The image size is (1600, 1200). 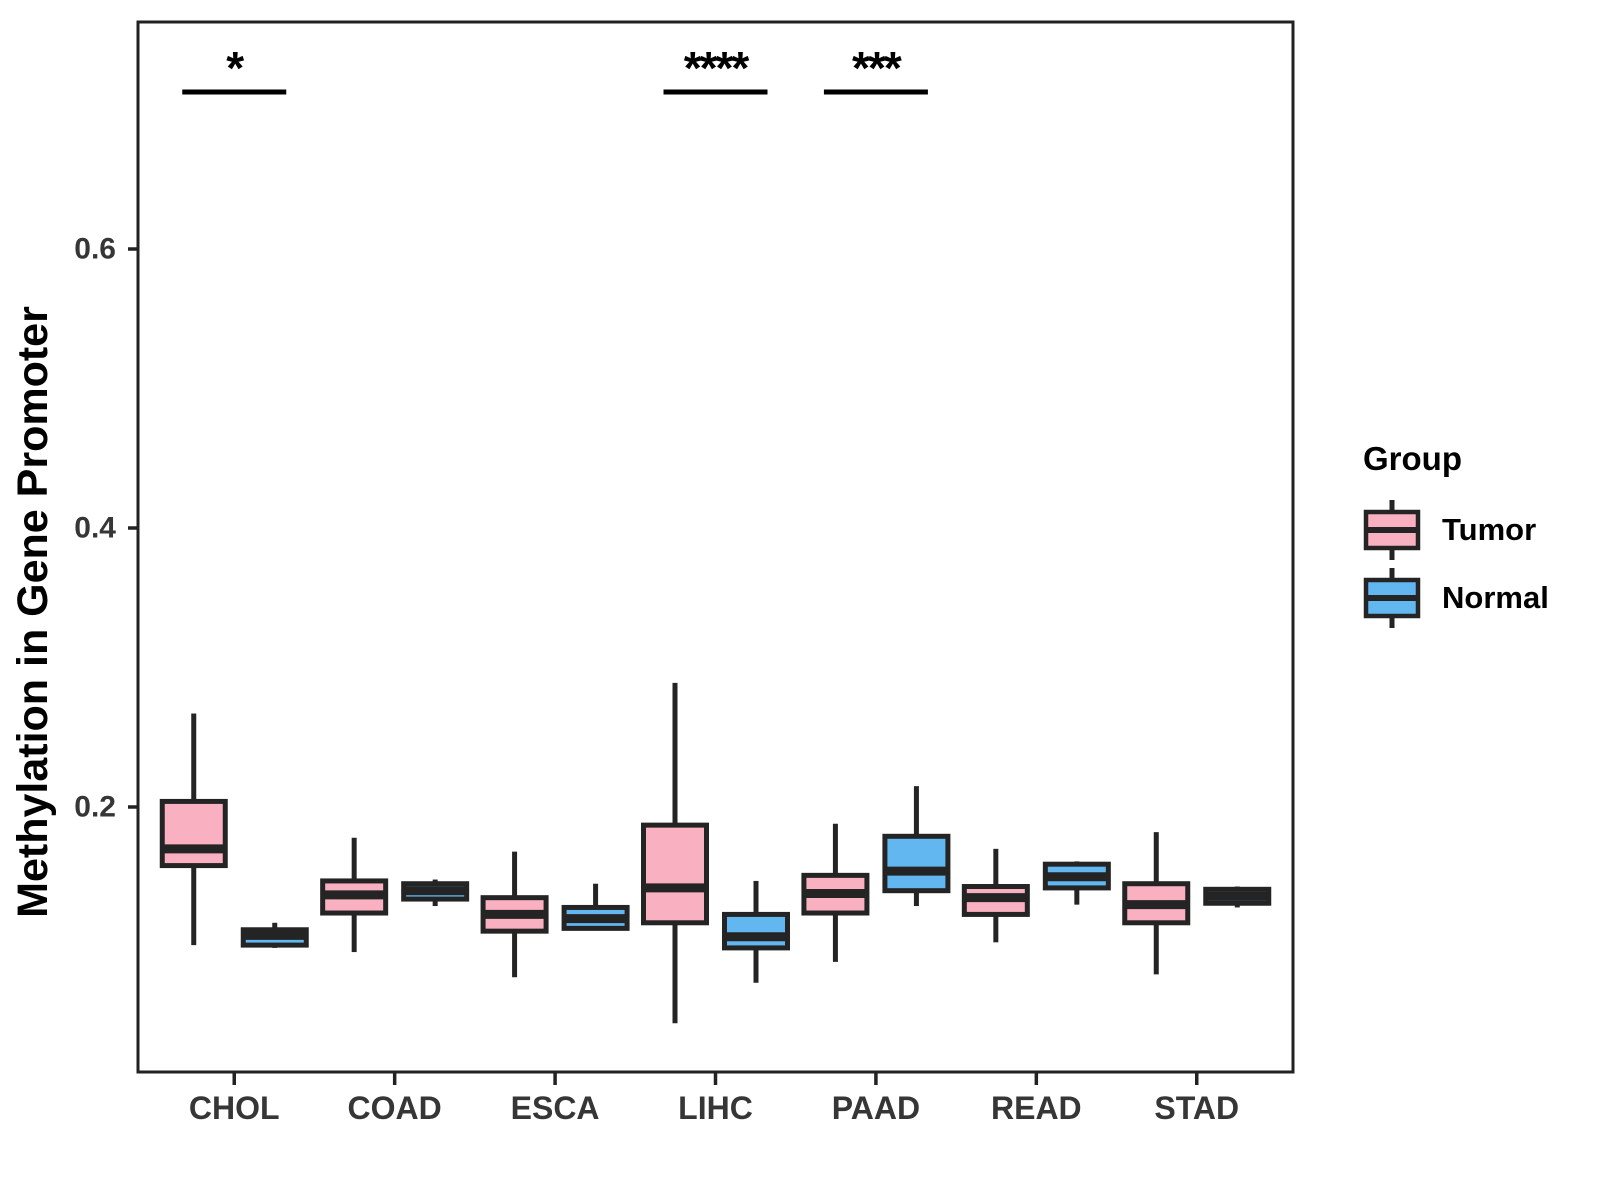 I want to click on legend-item-normal: Normal, so click(x=1465, y=598).